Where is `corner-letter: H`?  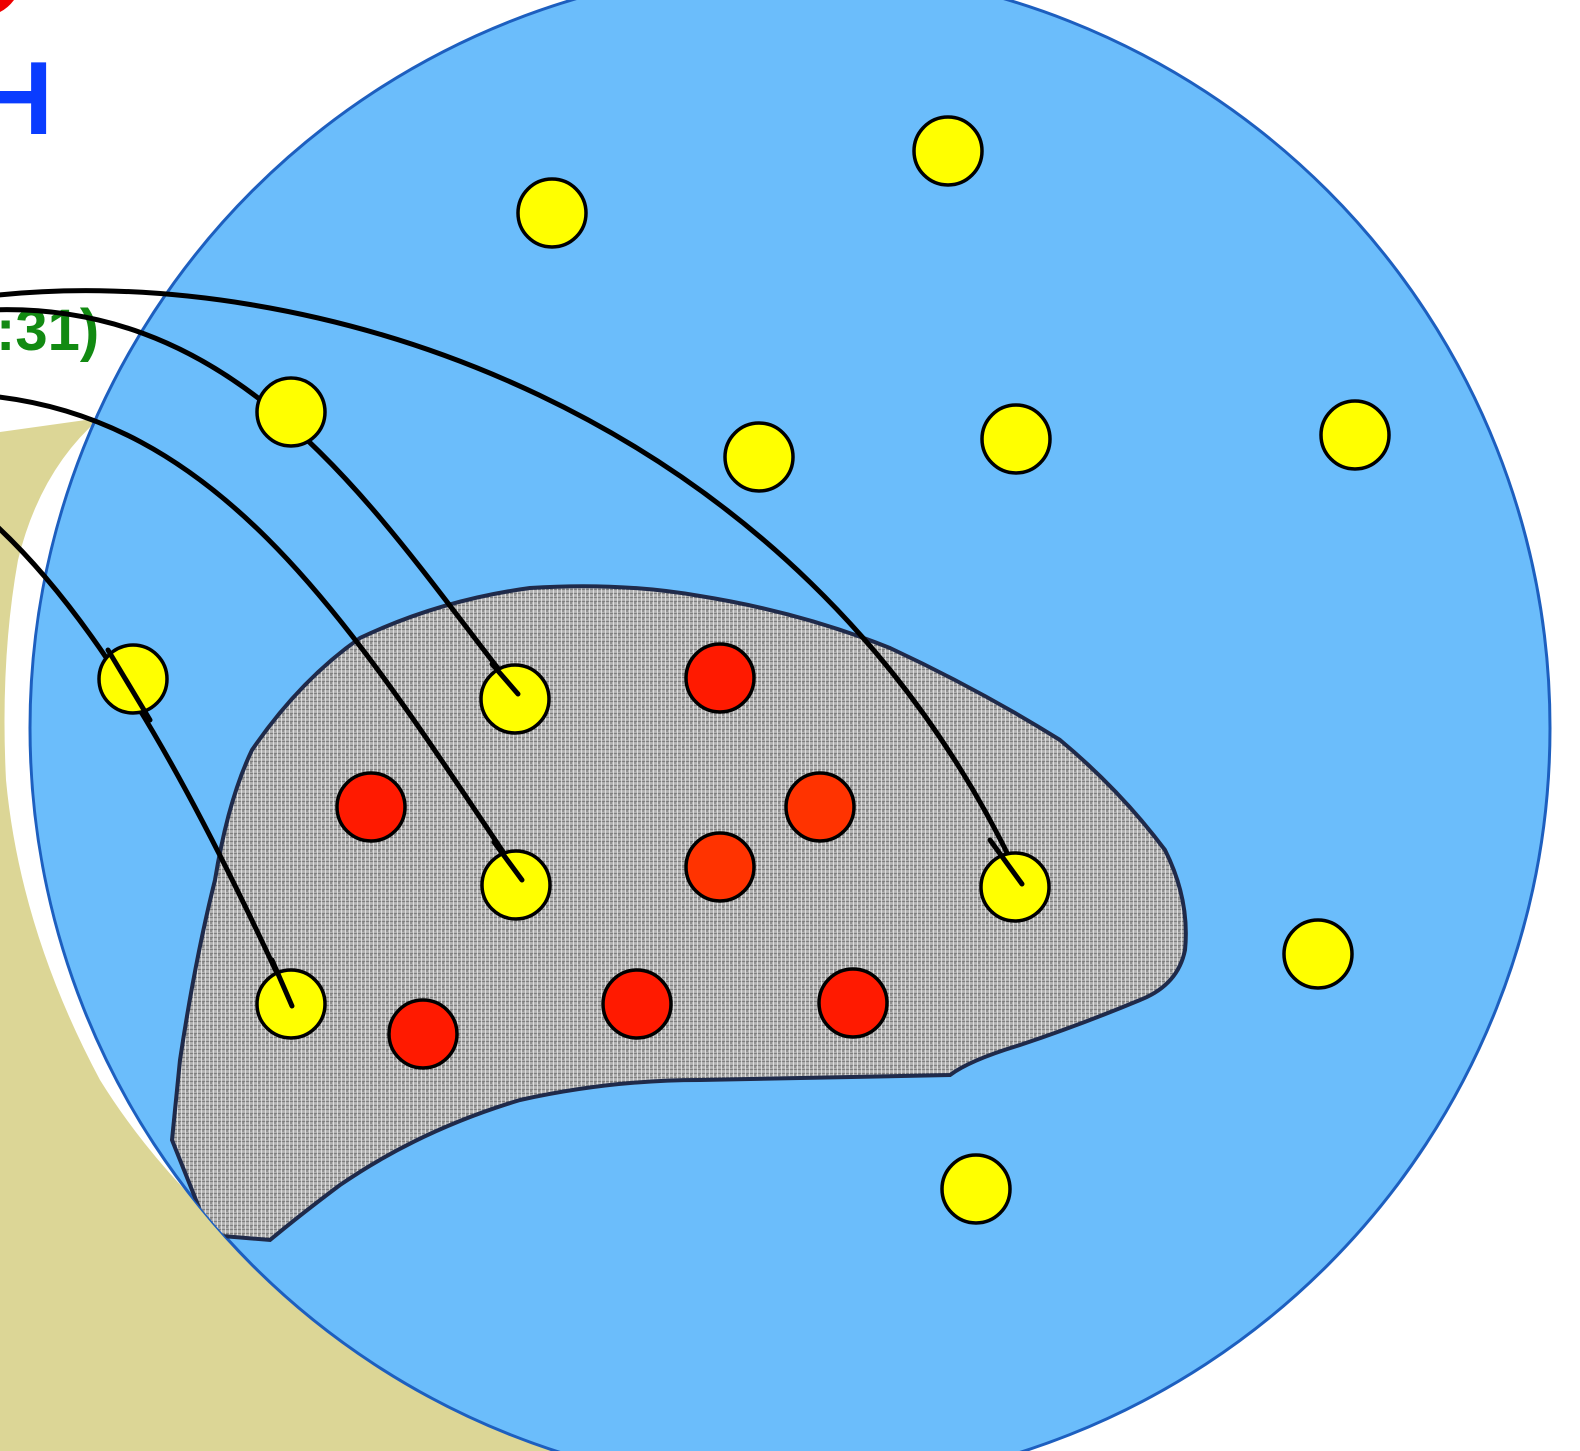
corner-letter: H is located at coordinates (26, 99).